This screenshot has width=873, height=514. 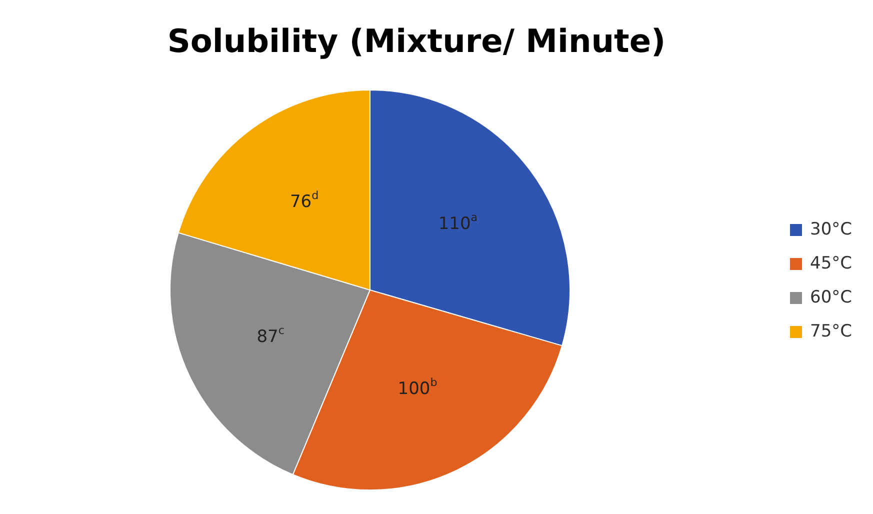 What do you see at coordinates (270, 335) in the screenshot?
I see `data-label: 87$^{c}$` at bounding box center [270, 335].